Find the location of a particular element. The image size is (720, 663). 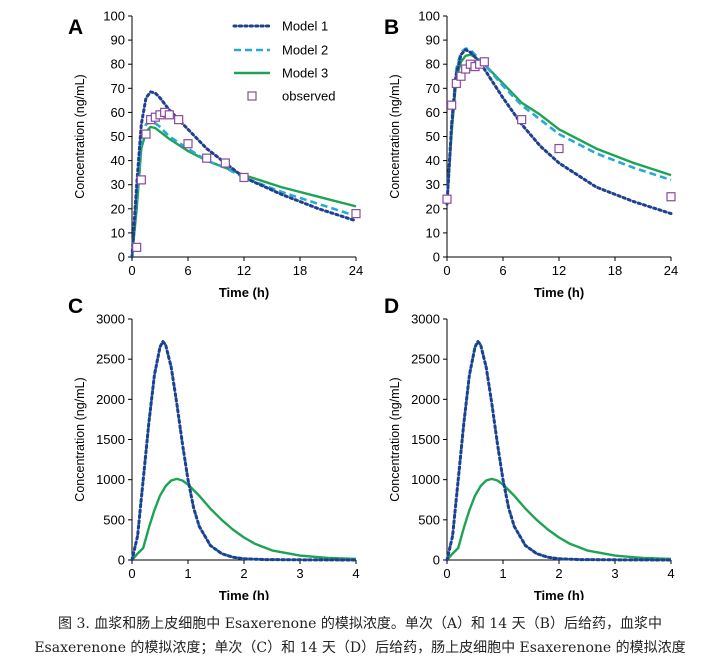

legend-marker-observed is located at coordinates (252, 96).